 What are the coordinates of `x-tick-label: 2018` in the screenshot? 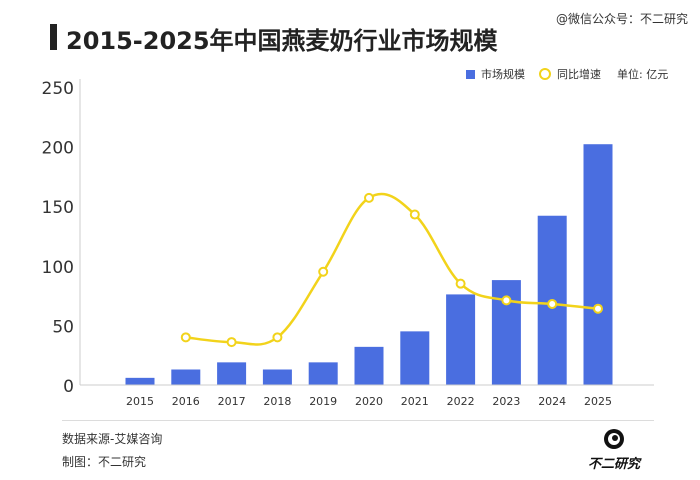 It's located at (277, 401).